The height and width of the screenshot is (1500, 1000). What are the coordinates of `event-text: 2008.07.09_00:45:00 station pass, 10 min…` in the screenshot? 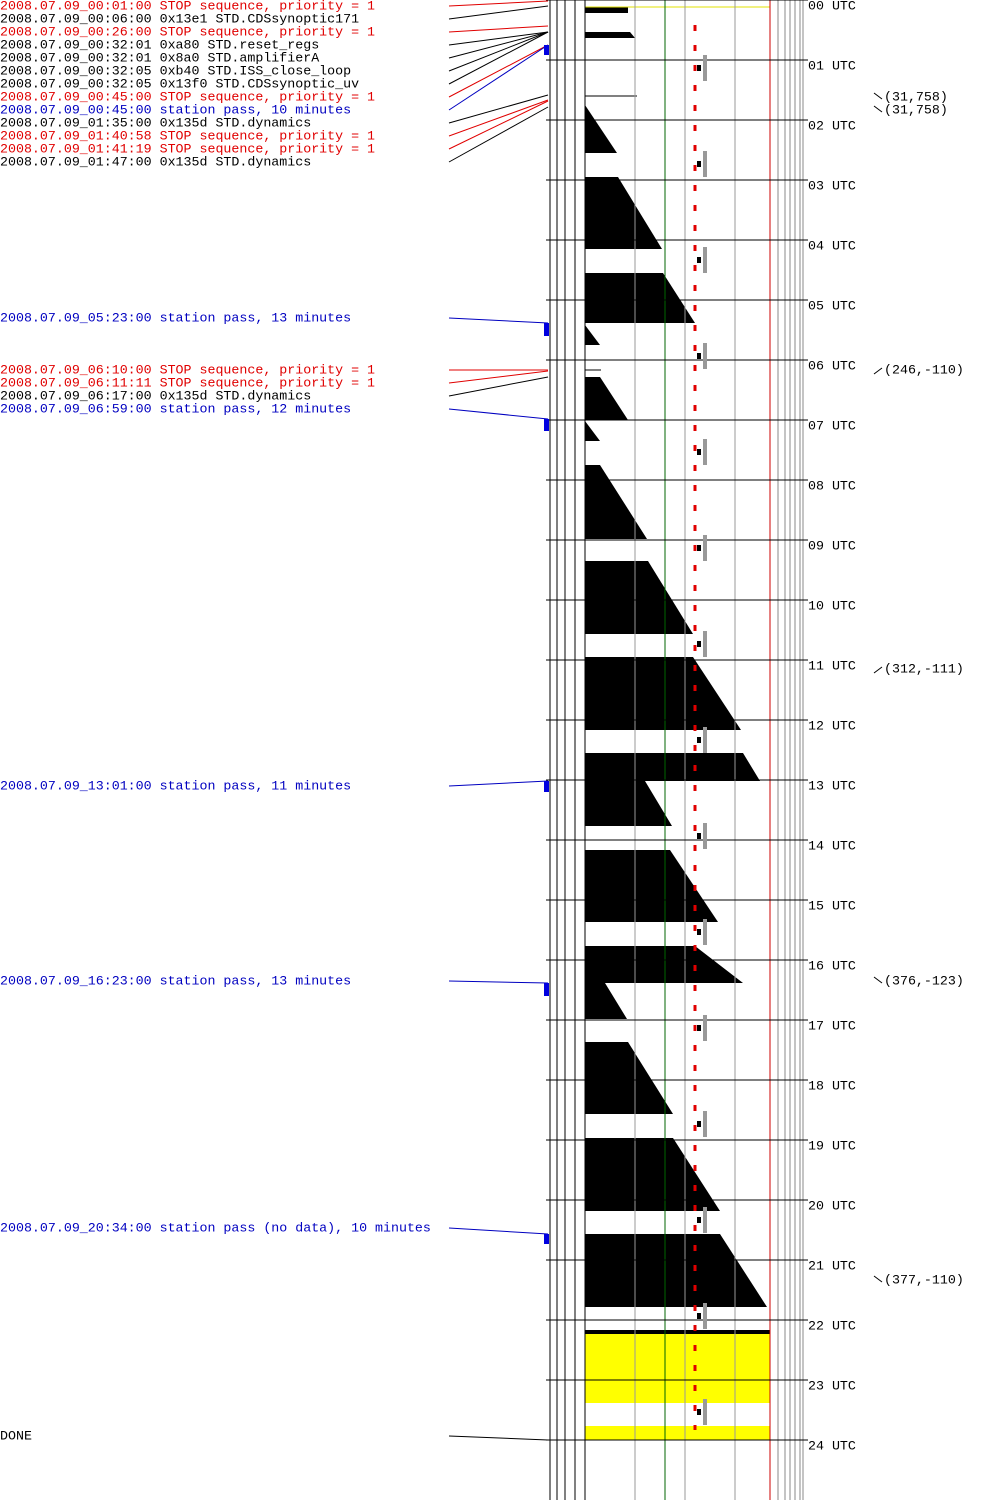 It's located at (175, 110).